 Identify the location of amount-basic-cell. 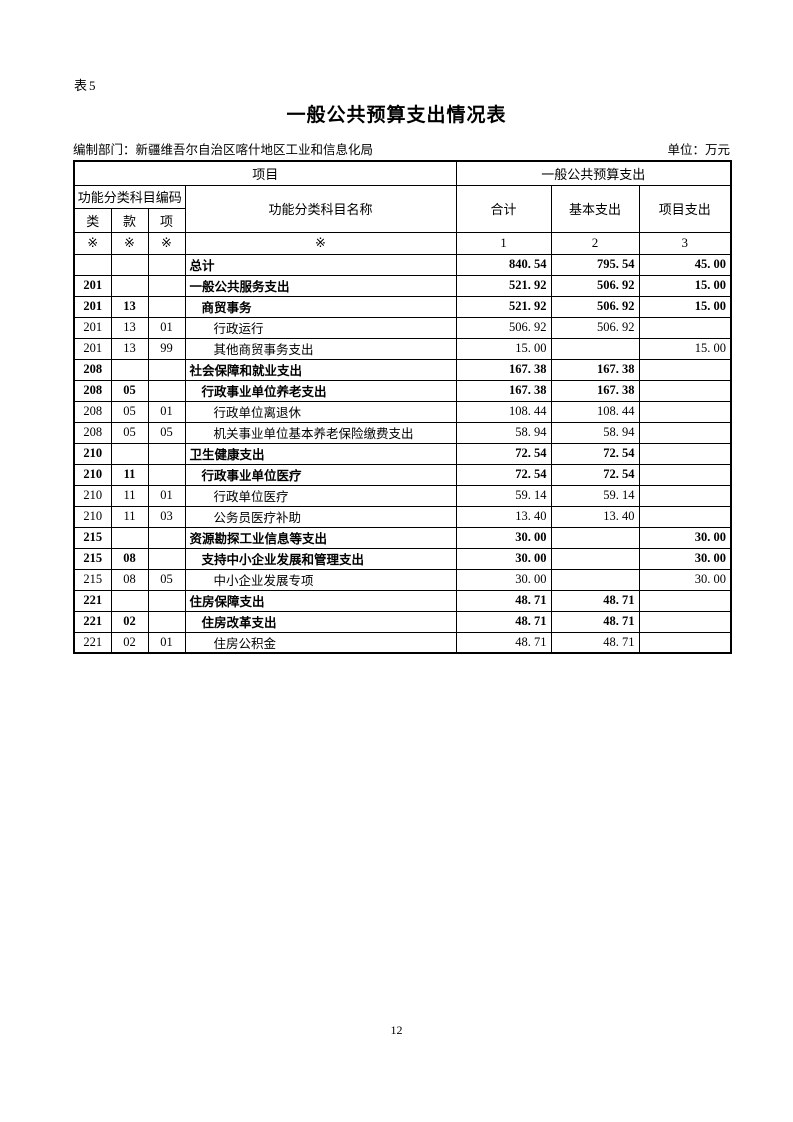
(595, 348).